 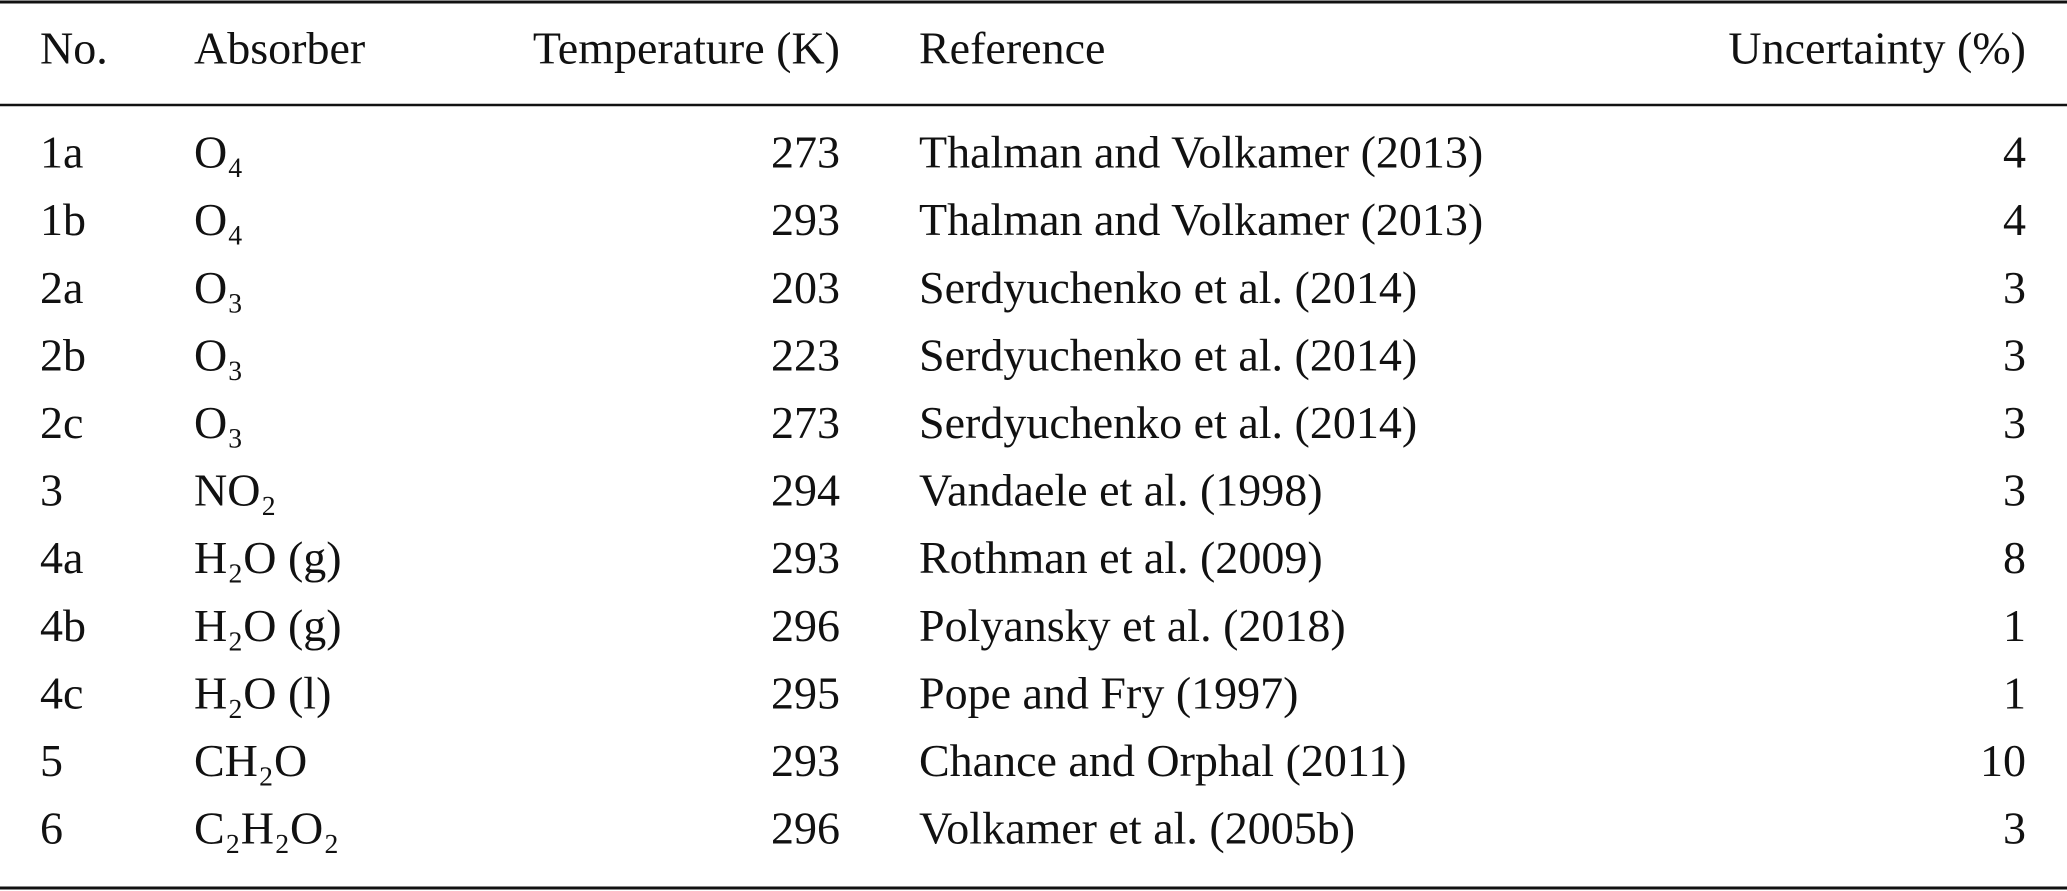 What do you see at coordinates (805, 354) in the screenshot?
I see `cell-temperature: 223` at bounding box center [805, 354].